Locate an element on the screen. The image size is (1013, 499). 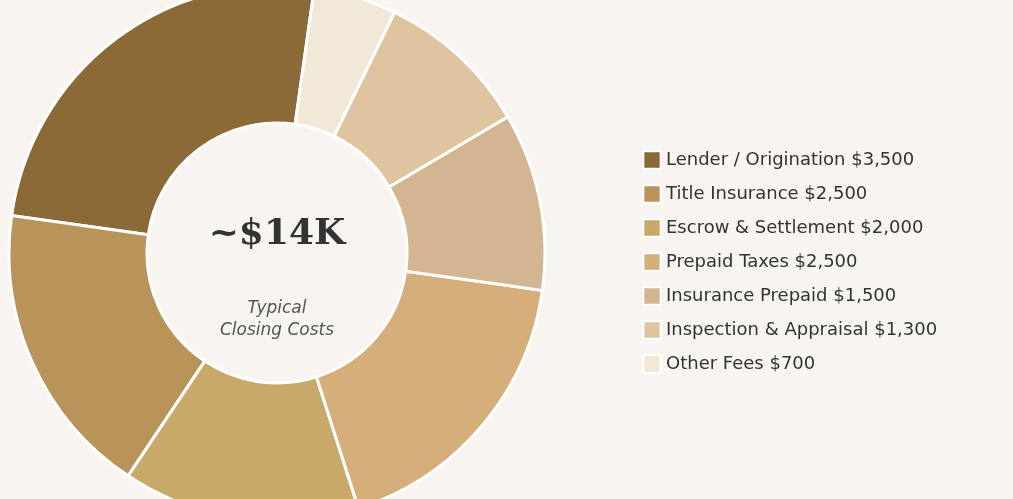
legend-label: Lender / Origination $3,500 is located at coordinates (790, 158).